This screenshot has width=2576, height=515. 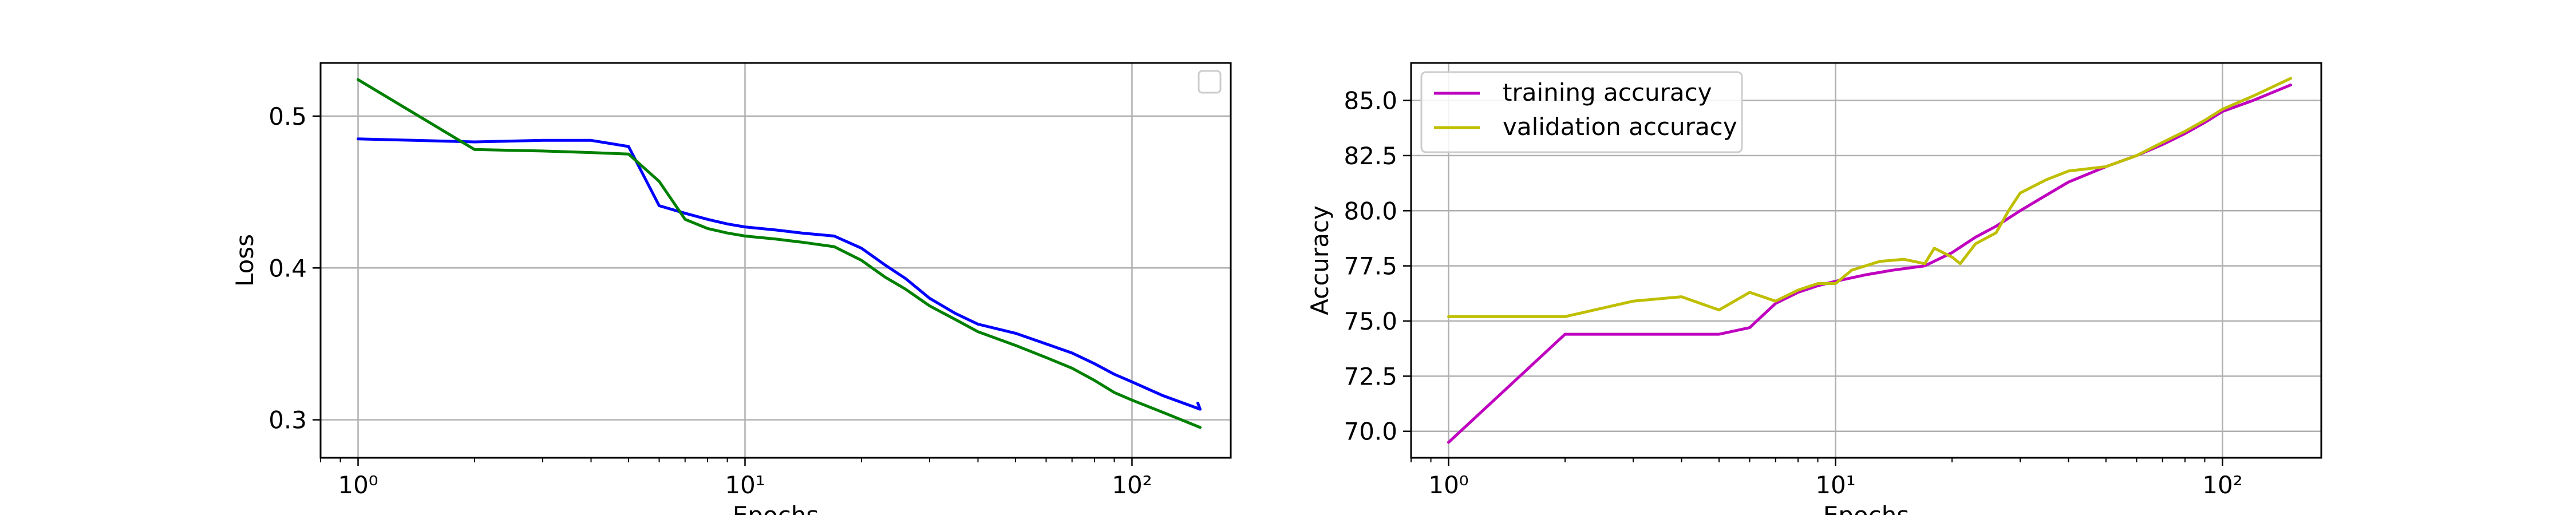 I want to click on loss-x-axis-label: Epochs, so click(x=776, y=508).